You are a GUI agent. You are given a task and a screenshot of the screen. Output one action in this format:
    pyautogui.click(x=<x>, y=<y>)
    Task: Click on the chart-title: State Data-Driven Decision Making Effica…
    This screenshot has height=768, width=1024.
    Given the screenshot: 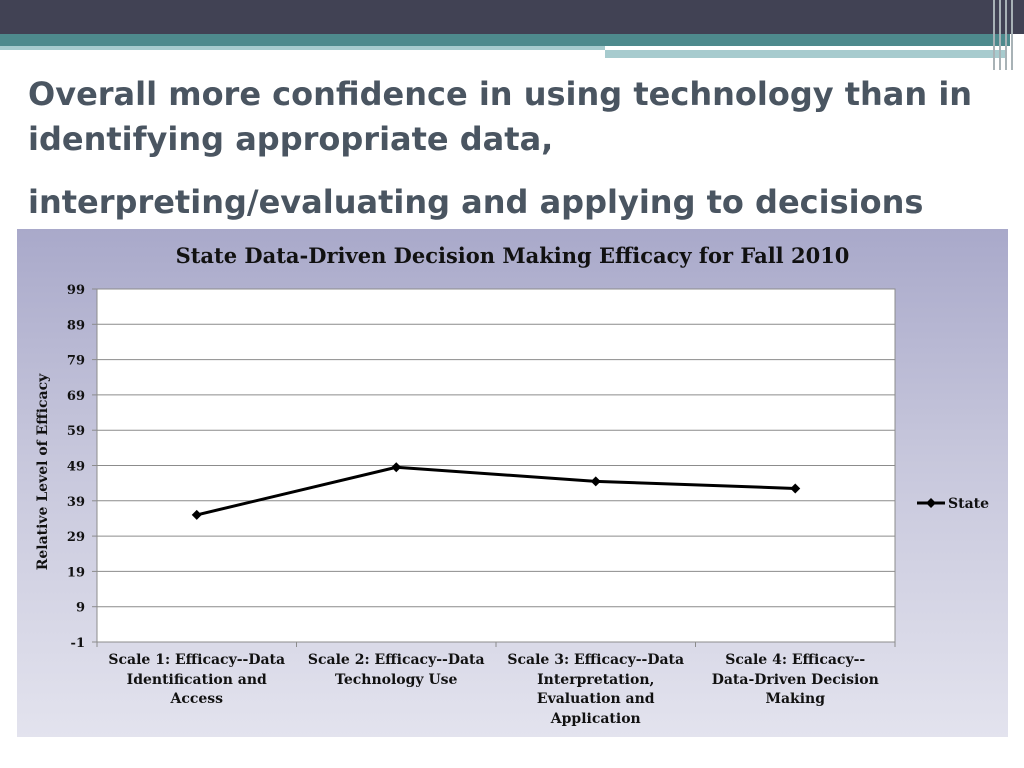 What is the action you would take?
    pyautogui.click(x=512, y=255)
    